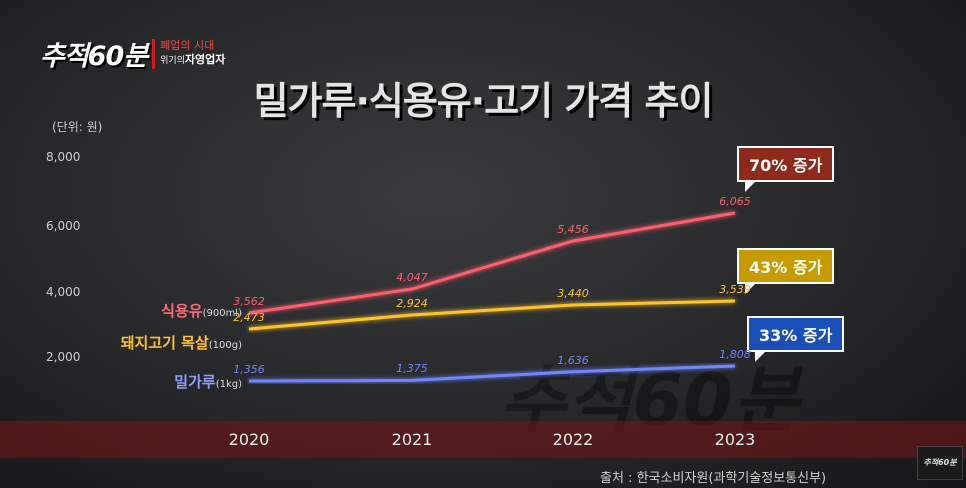  I want to click on corner-badge: 추적60분, so click(940, 463).